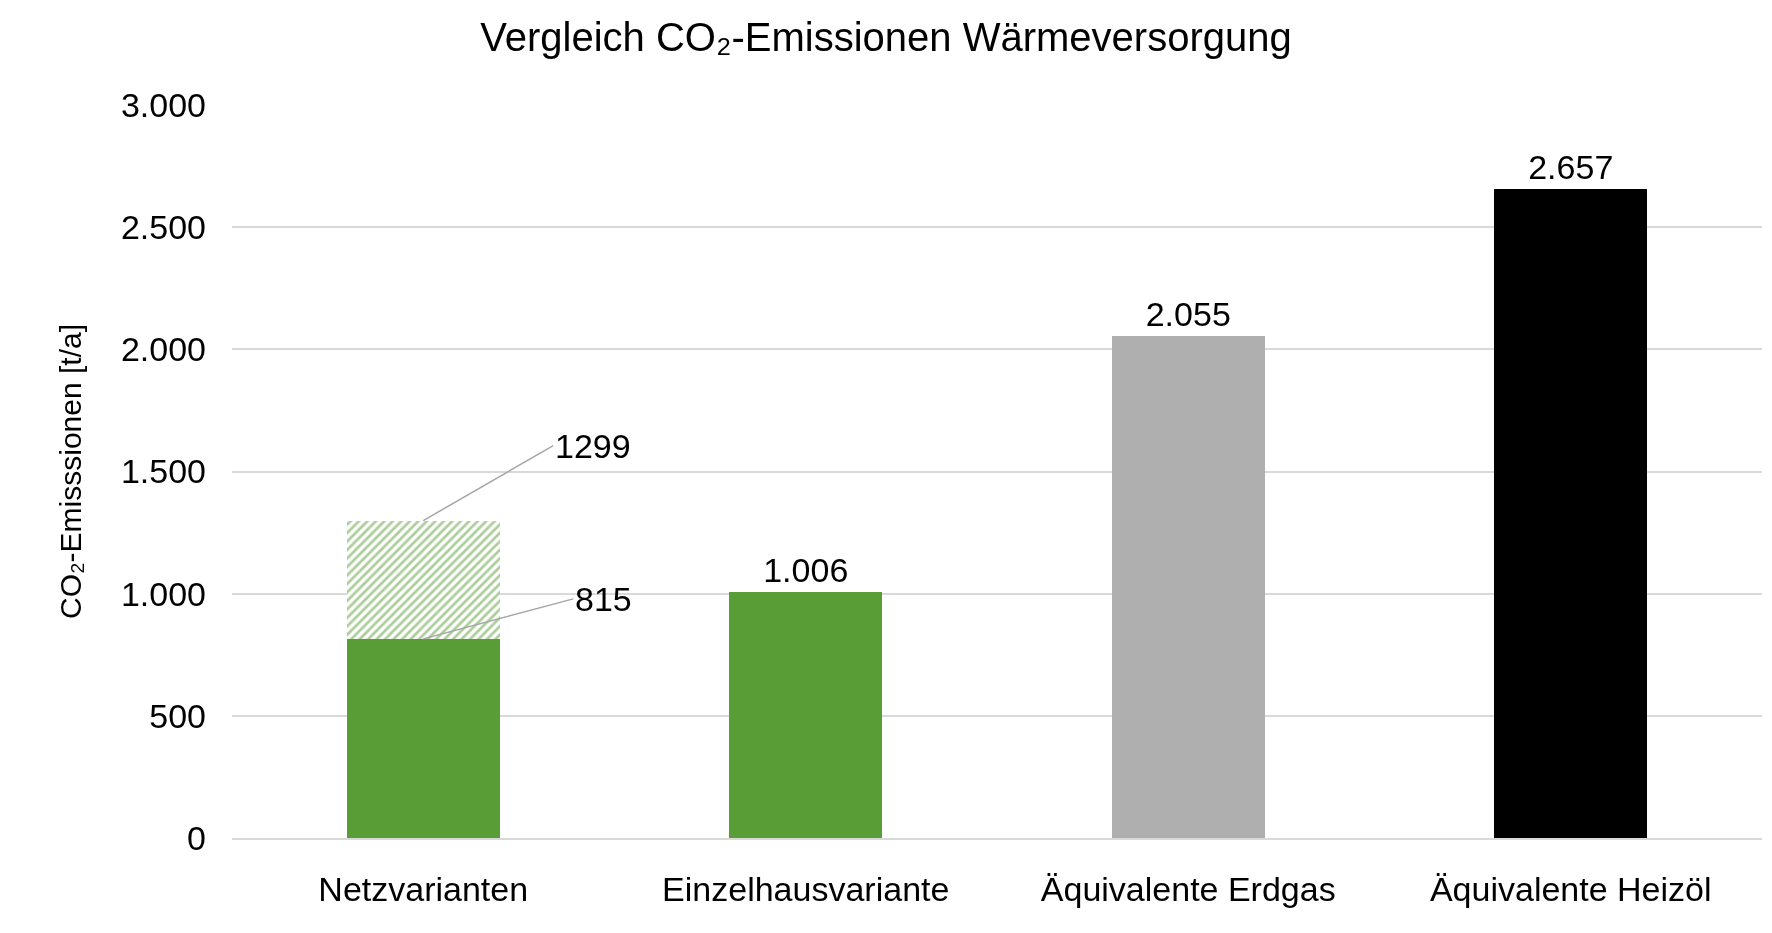 The height and width of the screenshot is (933, 1772). I want to click on y-tick-label: 2.000, so click(163, 349).